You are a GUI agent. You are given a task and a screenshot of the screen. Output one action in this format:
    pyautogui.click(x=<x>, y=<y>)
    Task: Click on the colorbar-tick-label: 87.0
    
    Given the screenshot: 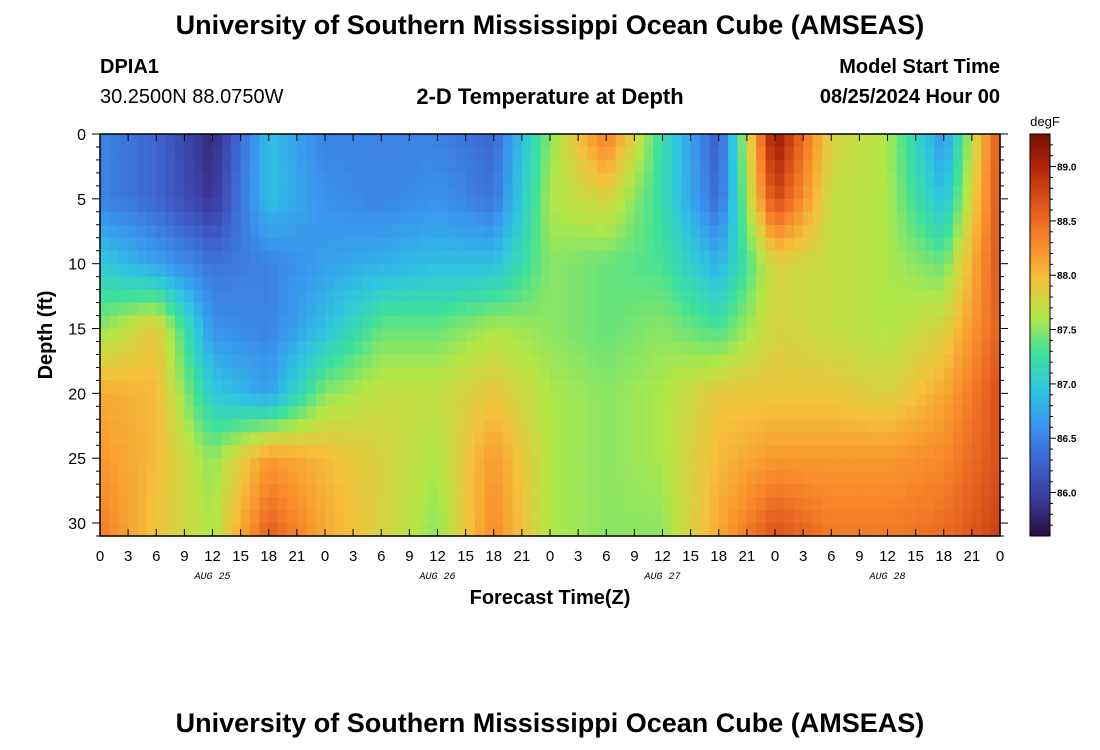 What is the action you would take?
    pyautogui.click(x=1067, y=385)
    